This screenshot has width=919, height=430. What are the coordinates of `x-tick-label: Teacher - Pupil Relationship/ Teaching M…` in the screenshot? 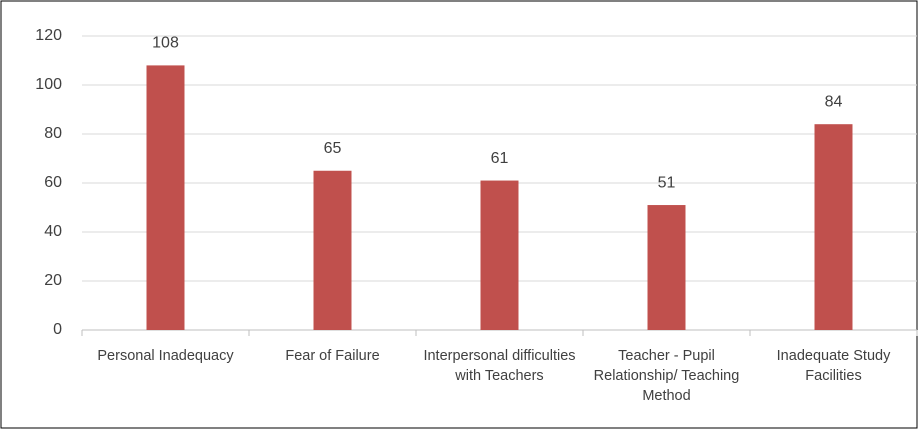 It's located at (666, 376).